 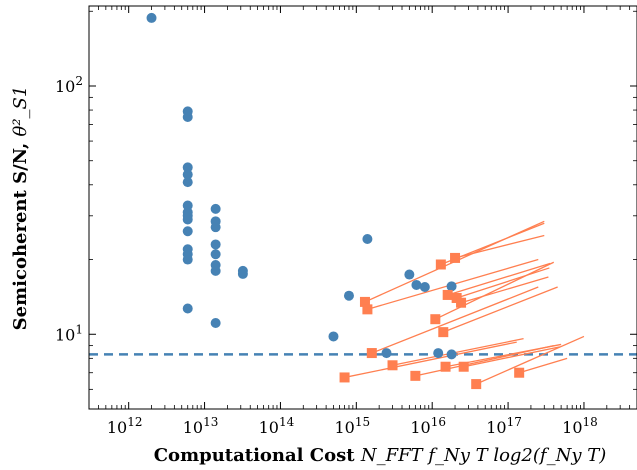 What do you see at coordinates (277, 426) in the screenshot?
I see `x-tick-label: 1014` at bounding box center [277, 426].